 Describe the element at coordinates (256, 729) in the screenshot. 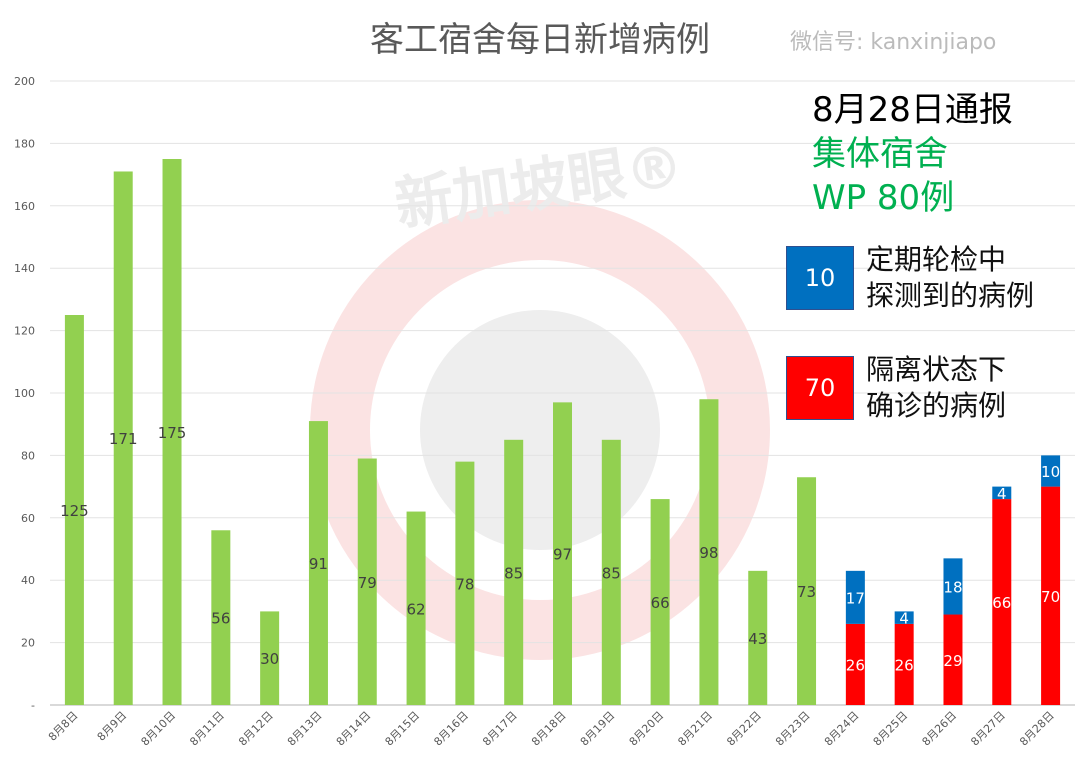

I see `x-tick-label: 8月12日` at that location.